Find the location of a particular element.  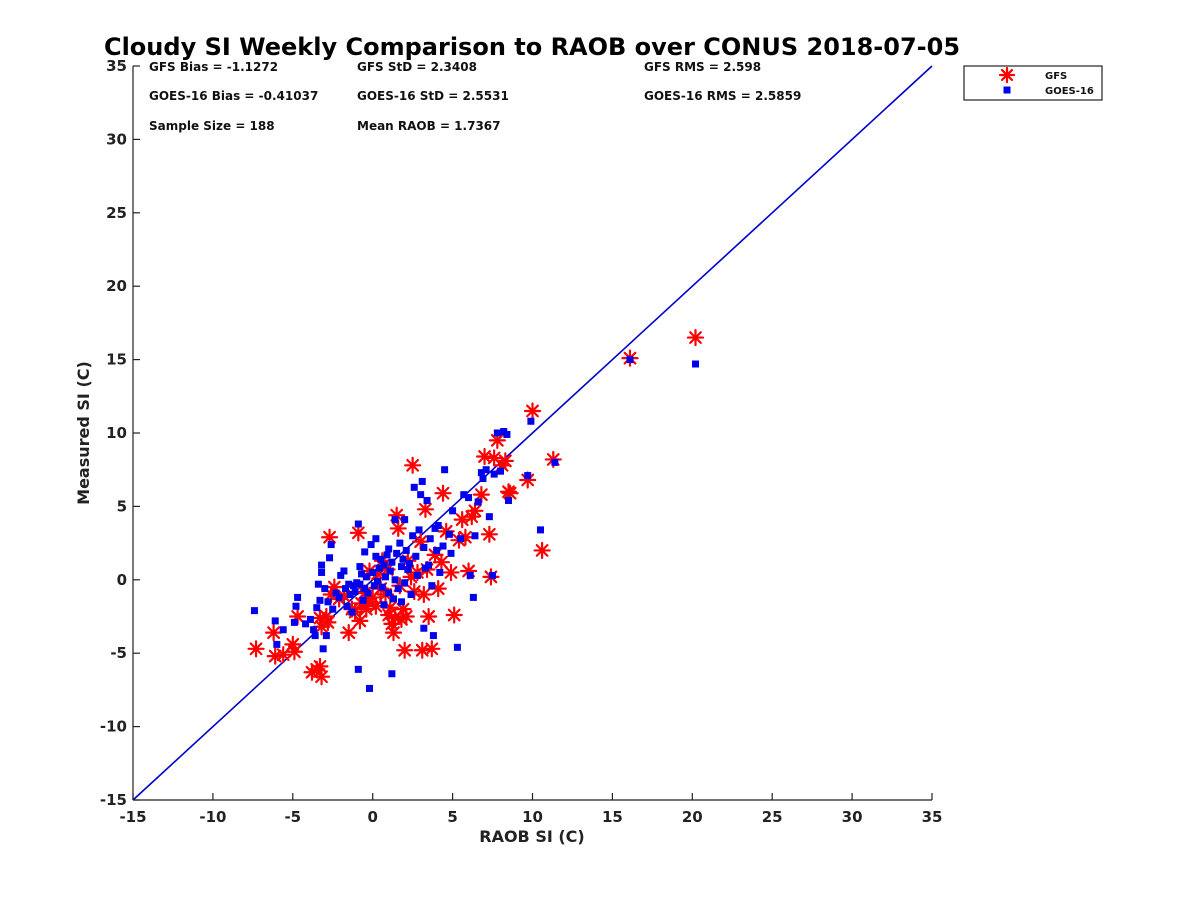

stat-sample-size: Sample Size = 188 is located at coordinates (212, 126).